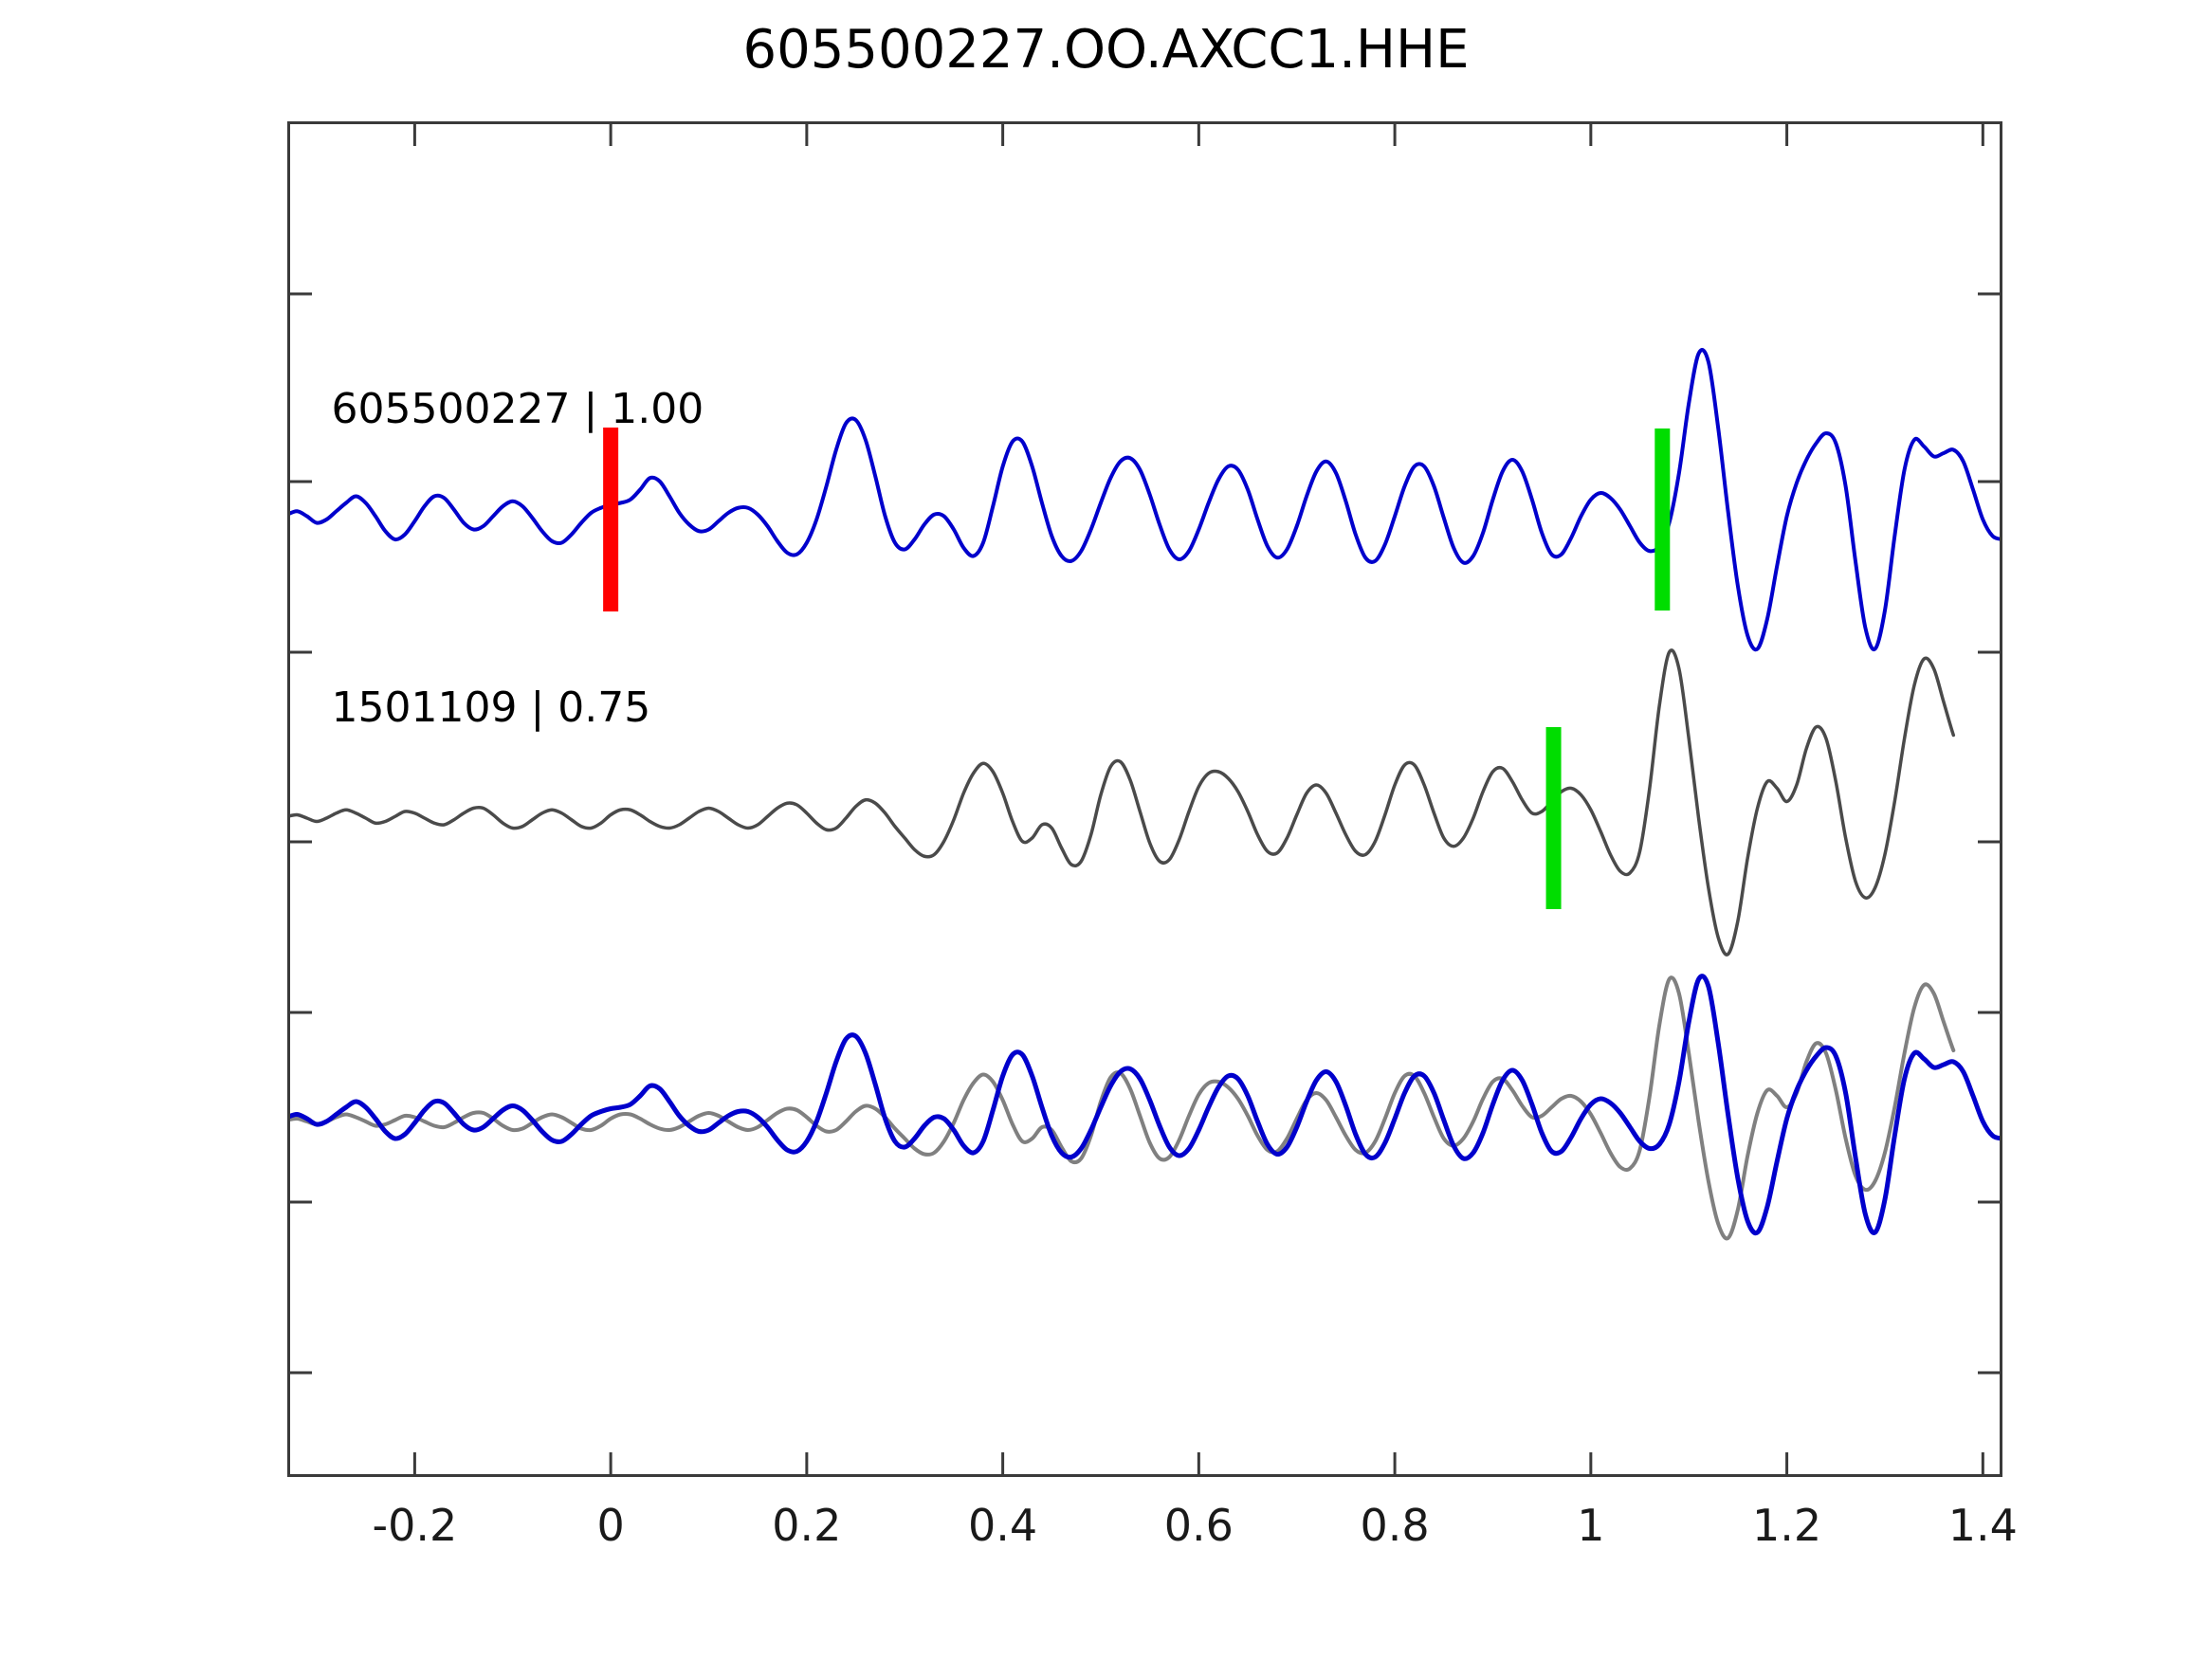 The height and width of the screenshot is (1659, 2212). I want to click on x-tick-label: 0, so click(610, 1525).